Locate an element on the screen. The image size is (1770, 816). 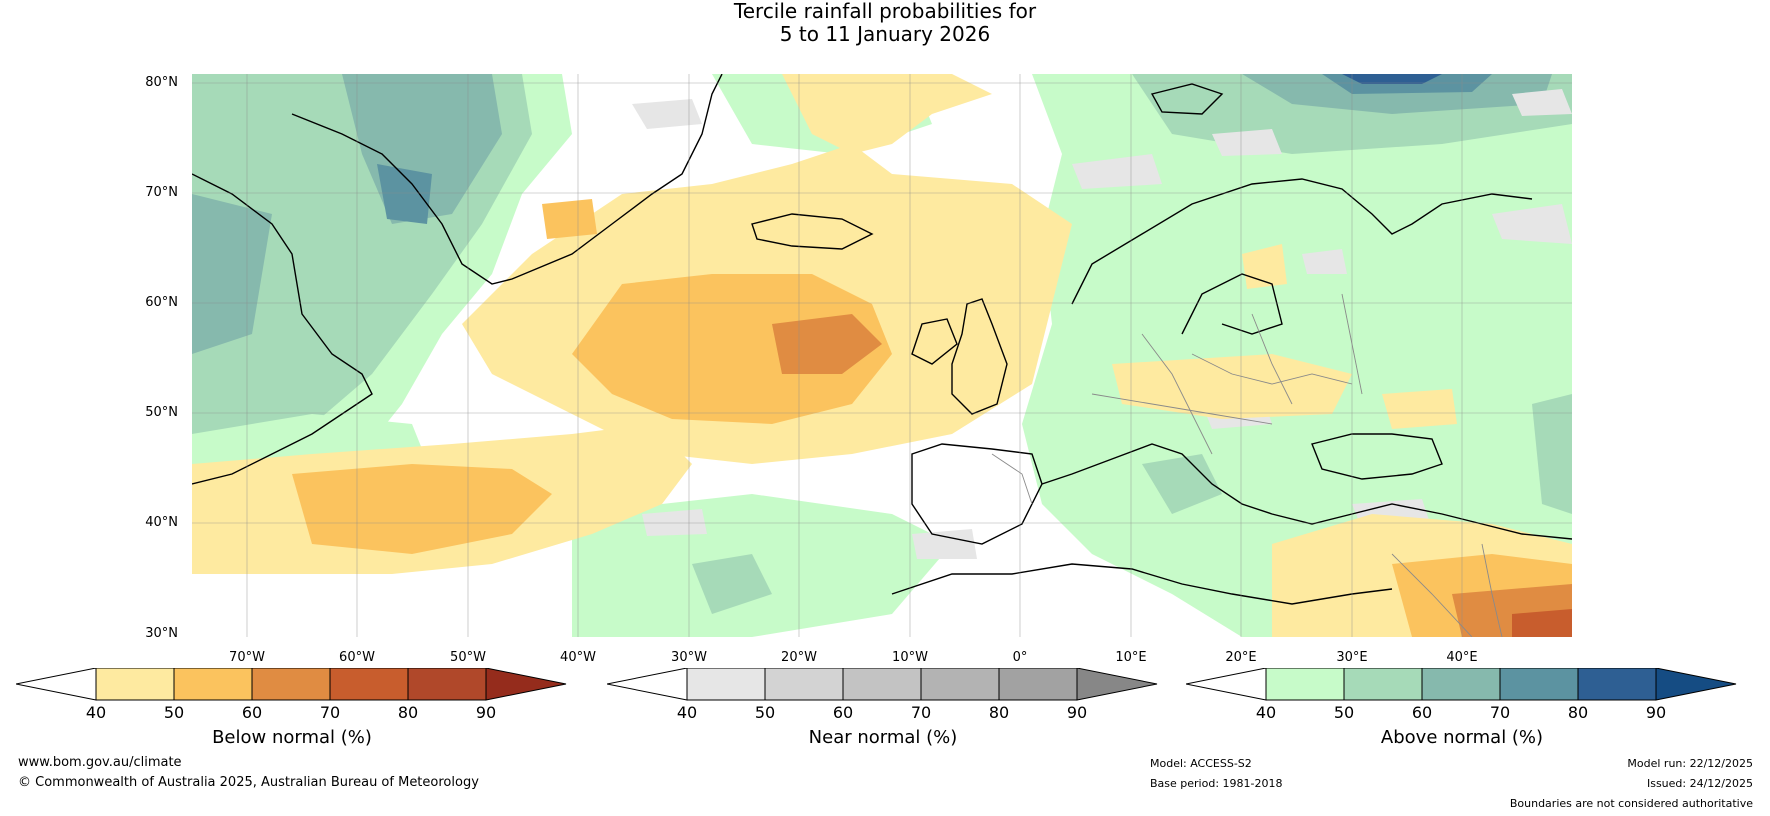
lon-label-60w: 60°W is located at coordinates (357, 657).